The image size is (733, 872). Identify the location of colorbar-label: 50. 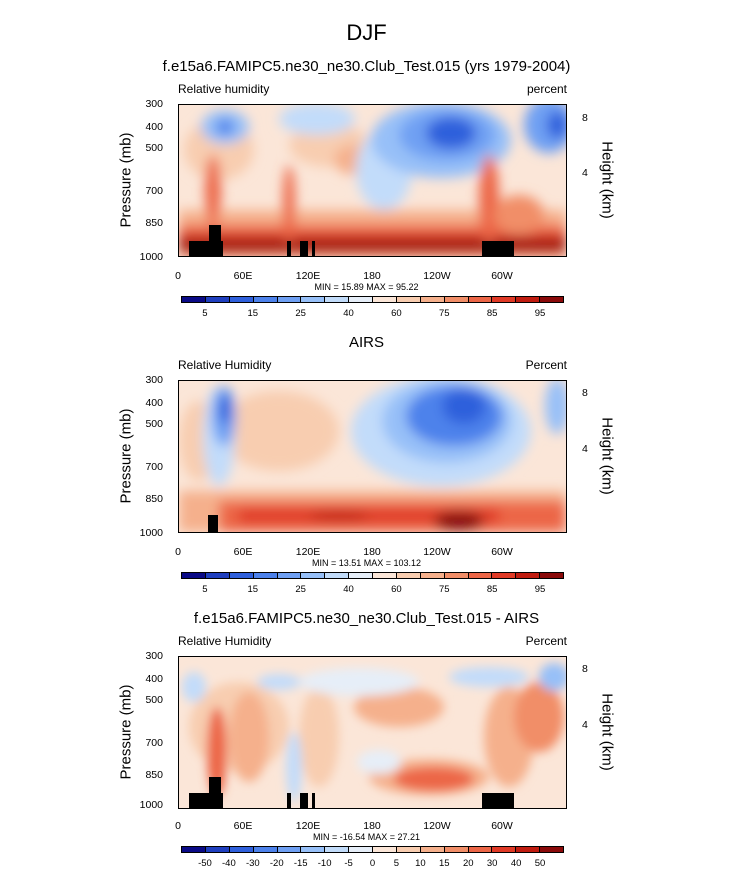
(540, 863).